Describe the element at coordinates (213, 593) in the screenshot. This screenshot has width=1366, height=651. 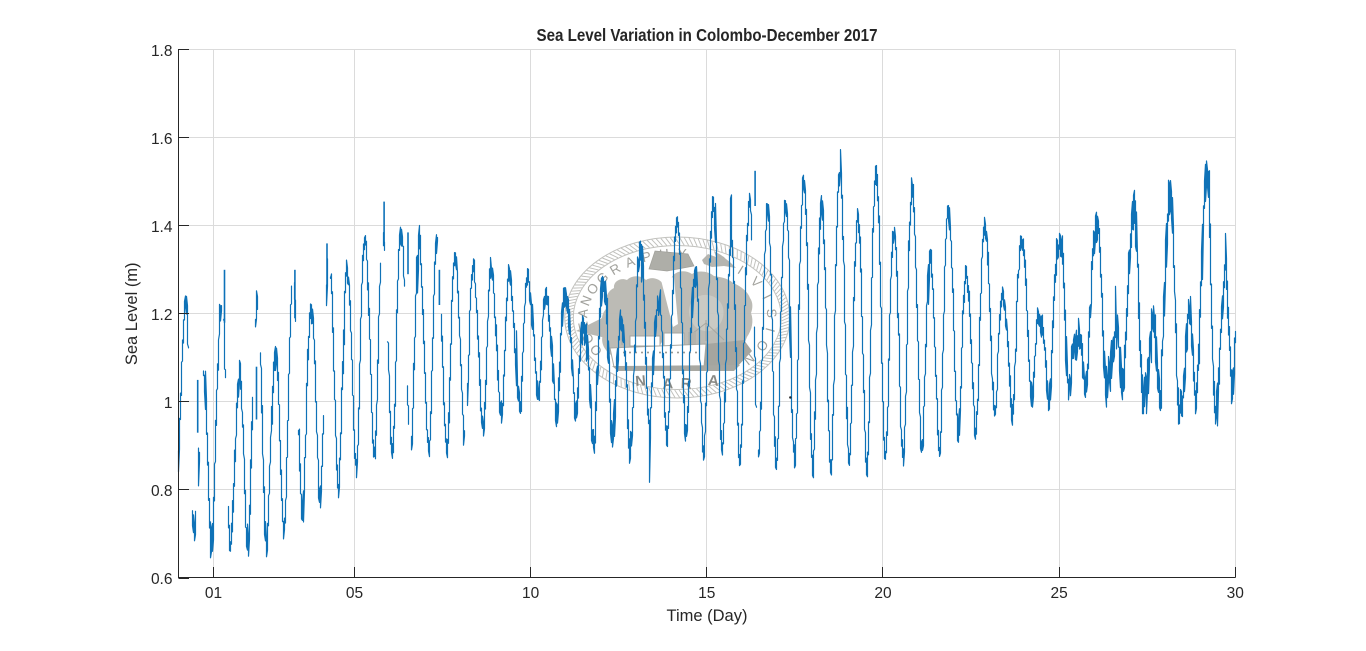
I see `svg-text: 01` at that location.